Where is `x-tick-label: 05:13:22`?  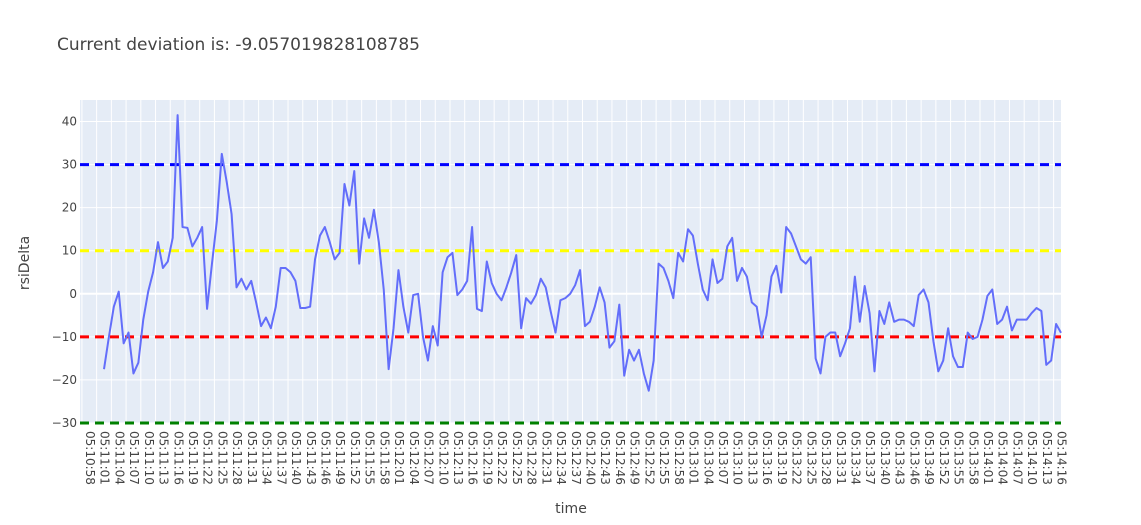 x-tick-label: 05:13:22 is located at coordinates (797, 458).